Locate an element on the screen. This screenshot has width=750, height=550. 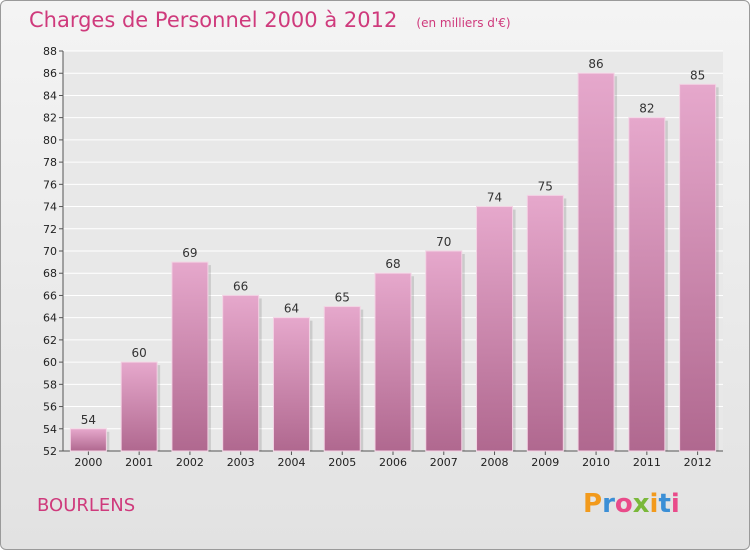
y-tick-label: 70 is located at coordinates (50, 251).